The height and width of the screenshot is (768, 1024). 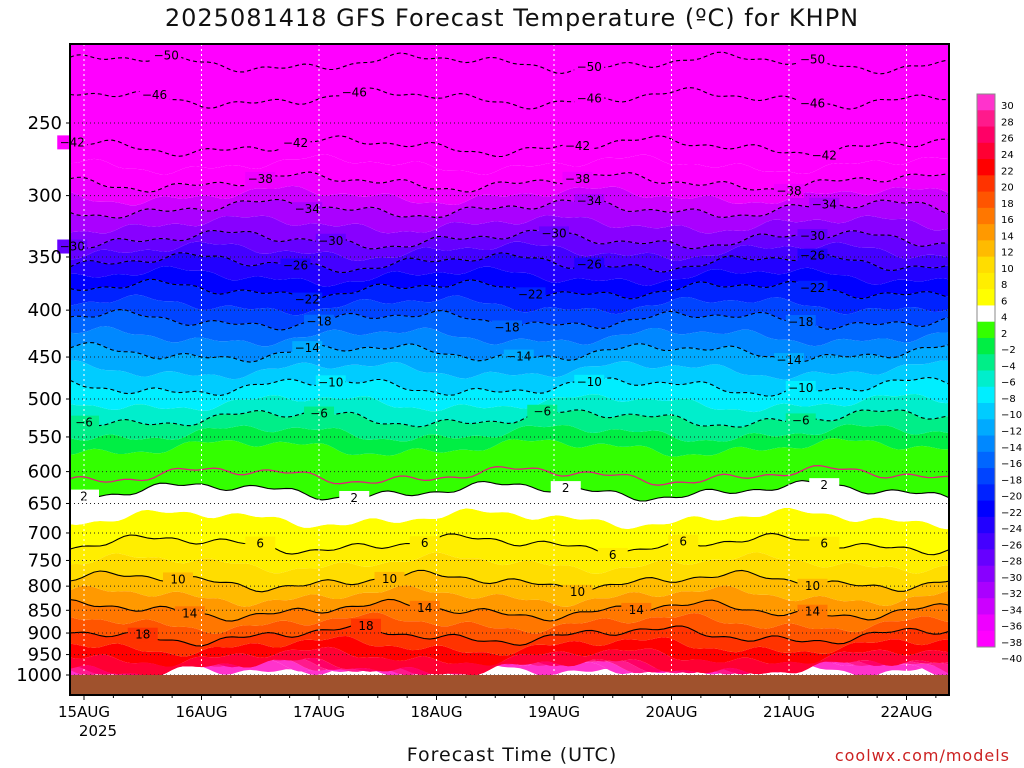 I want to click on y-tick-label: 700, so click(x=45, y=533).